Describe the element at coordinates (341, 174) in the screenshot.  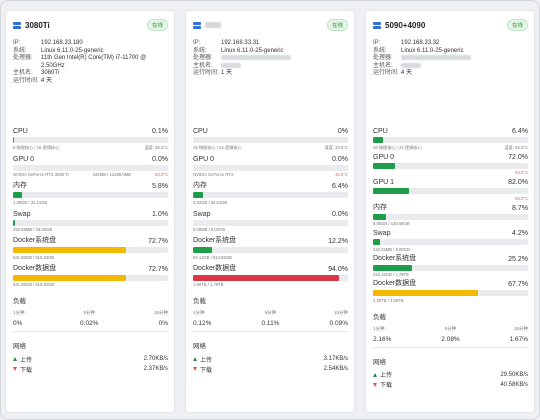
I see `metric-detail-right: 31.0°C` at that location.